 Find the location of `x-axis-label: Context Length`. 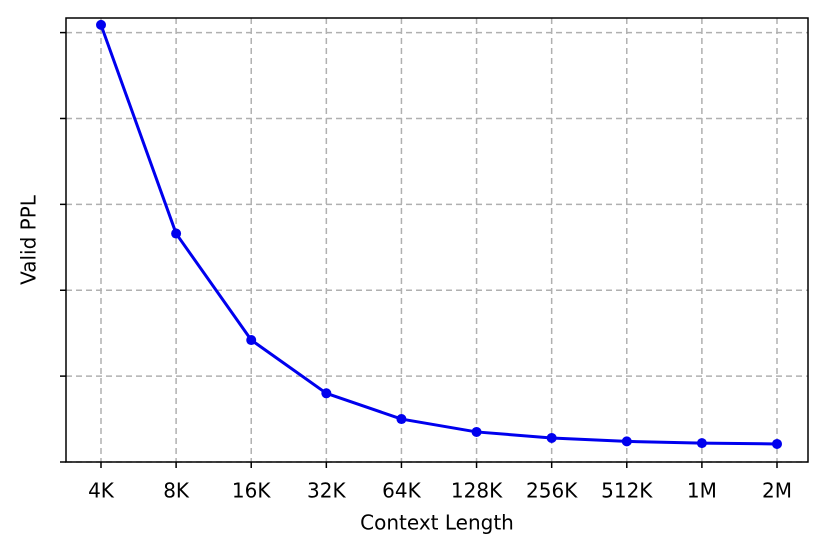

x-axis-label: Context Length is located at coordinates (437, 523).